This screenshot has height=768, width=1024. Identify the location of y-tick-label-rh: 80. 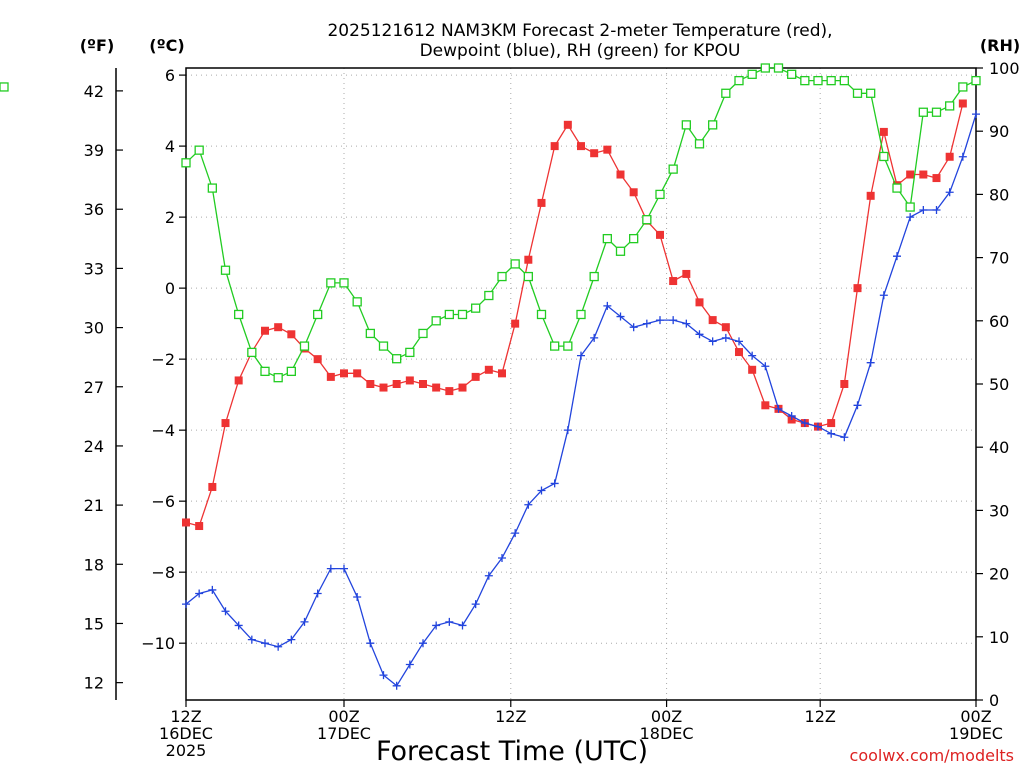
(999, 194).